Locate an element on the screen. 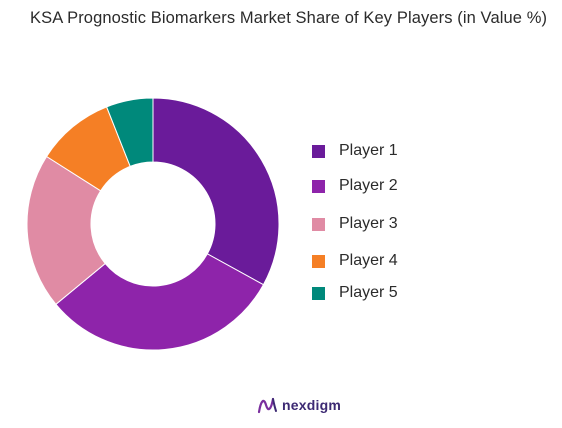 Image resolution: width=562 pixels, height=428 pixels. legend-item-player-3: Player 3 is located at coordinates (355, 224).